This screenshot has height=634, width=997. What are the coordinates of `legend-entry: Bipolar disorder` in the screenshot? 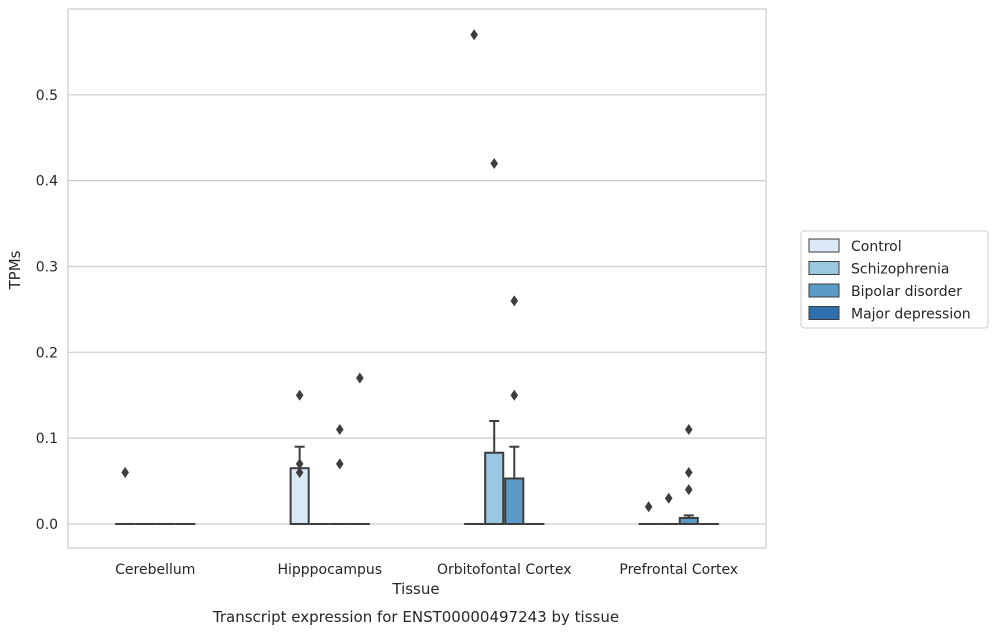 It's located at (906, 292).